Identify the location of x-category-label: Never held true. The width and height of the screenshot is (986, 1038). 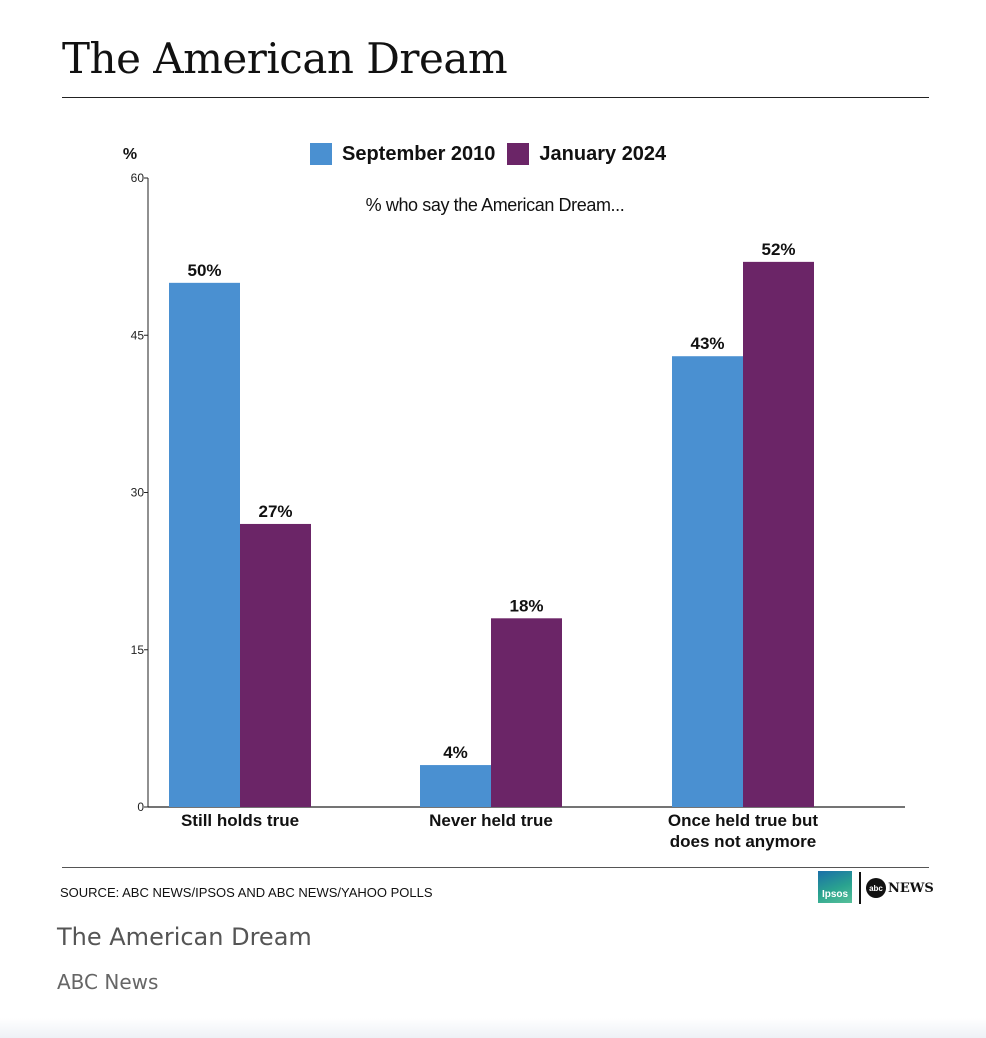
(491, 820).